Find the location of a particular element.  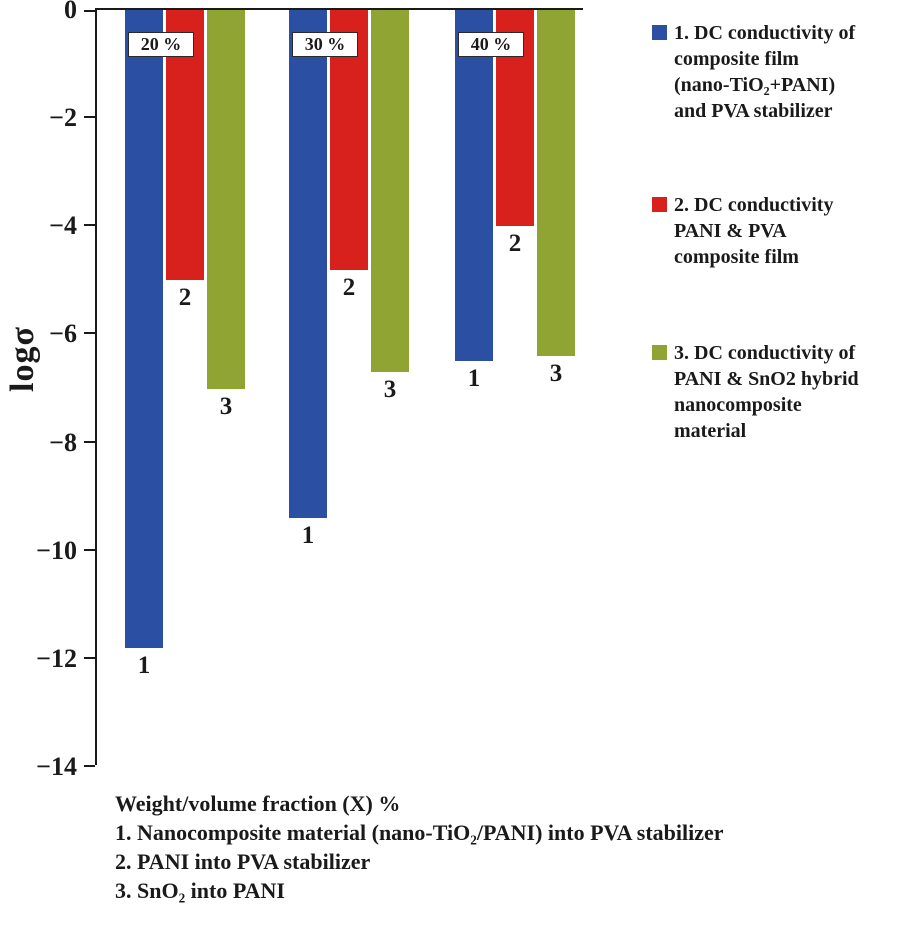

legend-line: material is located at coordinates (710, 431).